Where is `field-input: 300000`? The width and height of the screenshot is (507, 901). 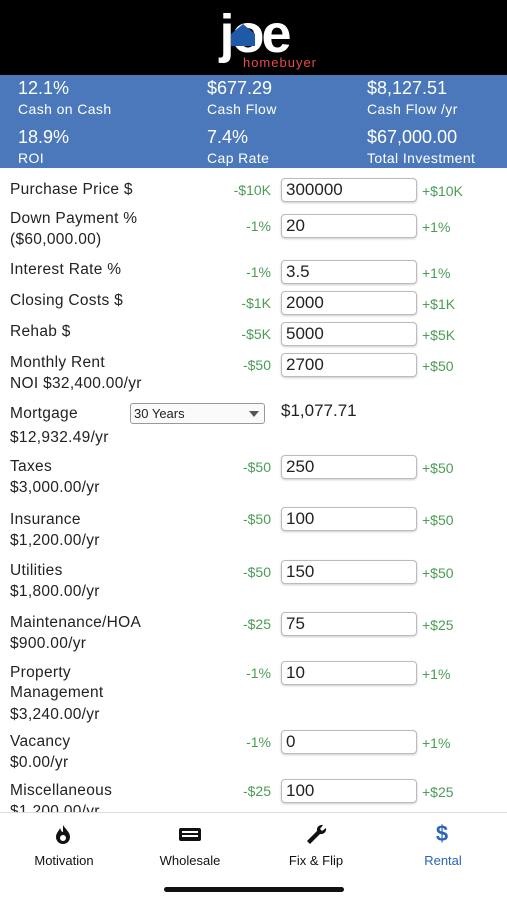
field-input: 300000 is located at coordinates (349, 190).